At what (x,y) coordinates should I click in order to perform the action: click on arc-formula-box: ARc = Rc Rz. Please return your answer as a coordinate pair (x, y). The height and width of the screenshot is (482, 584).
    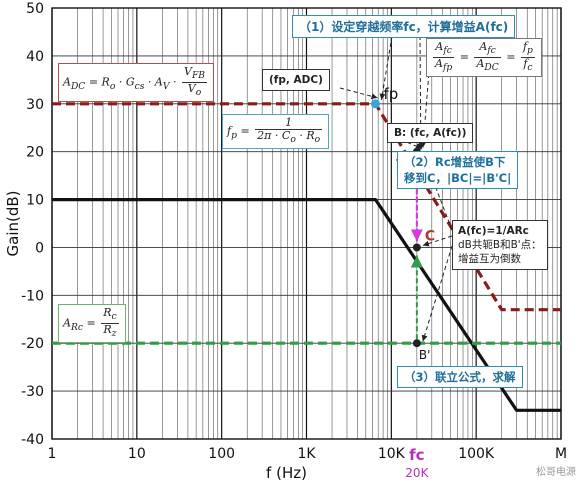
    Looking at the image, I should click on (92, 324).